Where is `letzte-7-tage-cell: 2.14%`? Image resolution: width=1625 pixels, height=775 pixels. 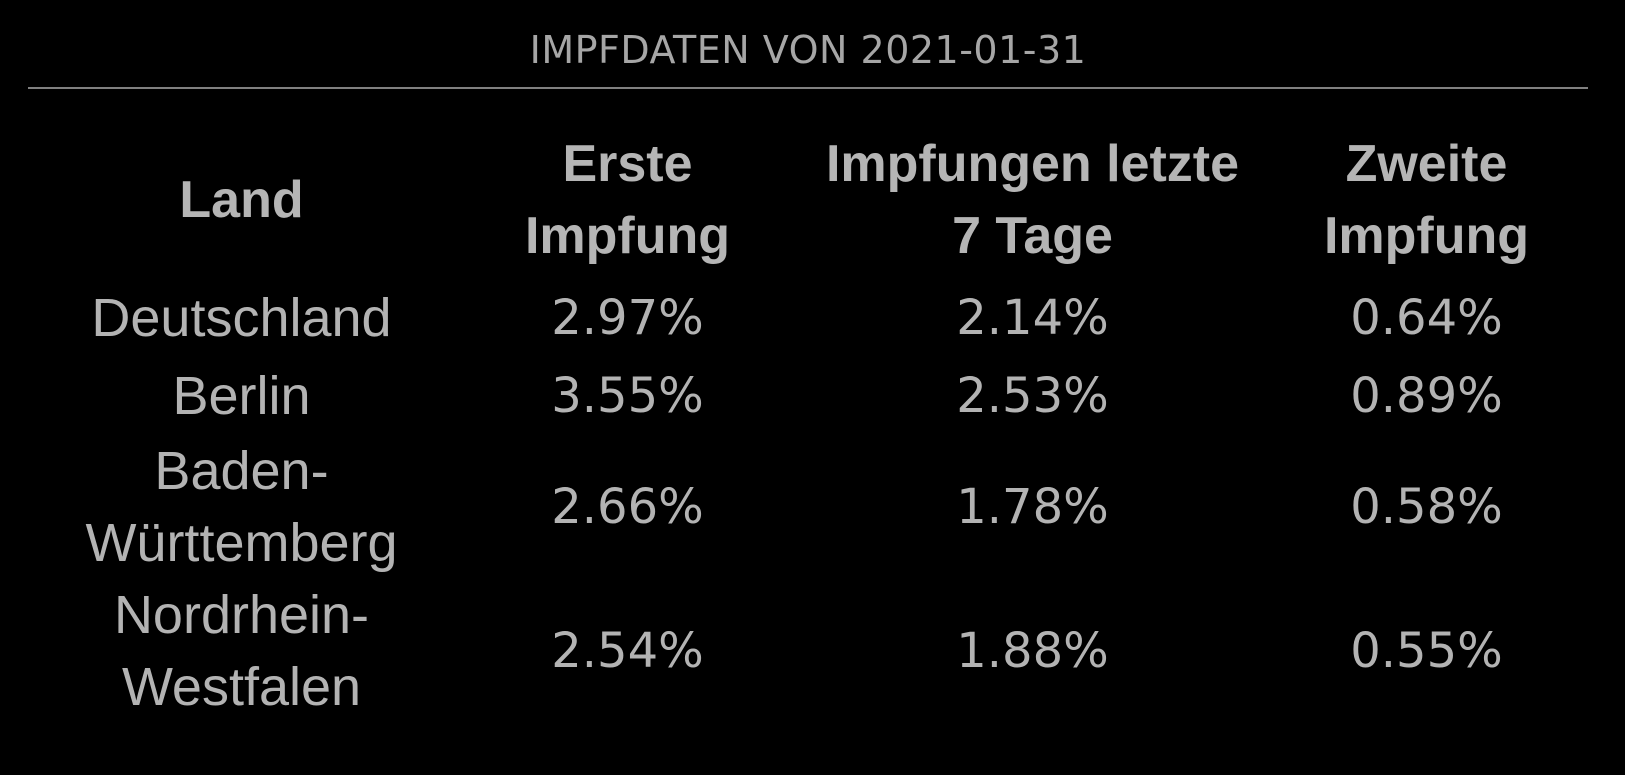
letzte-7-tage-cell: 2.14% is located at coordinates (1032, 318).